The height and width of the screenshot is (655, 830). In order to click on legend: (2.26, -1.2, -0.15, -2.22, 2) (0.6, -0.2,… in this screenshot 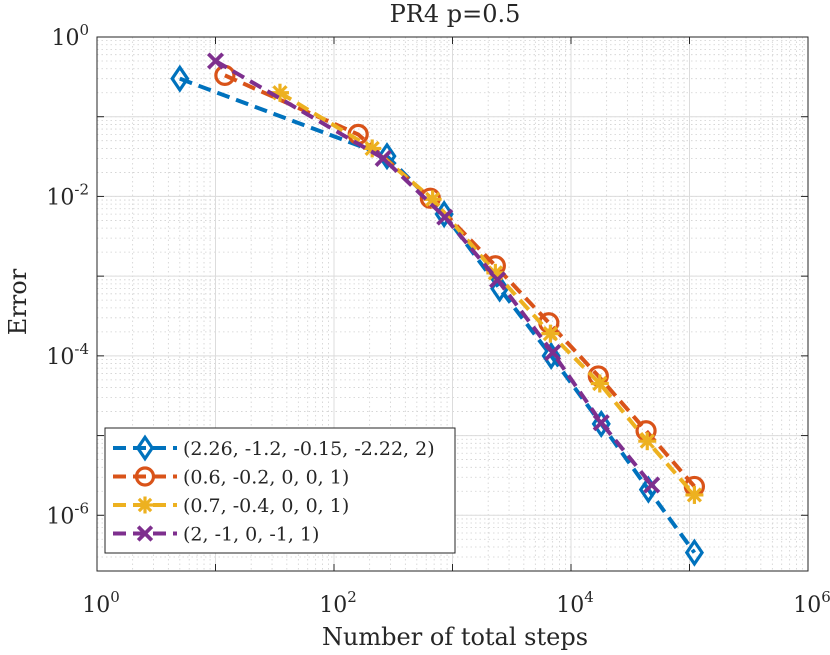, I will do `click(280, 490)`.